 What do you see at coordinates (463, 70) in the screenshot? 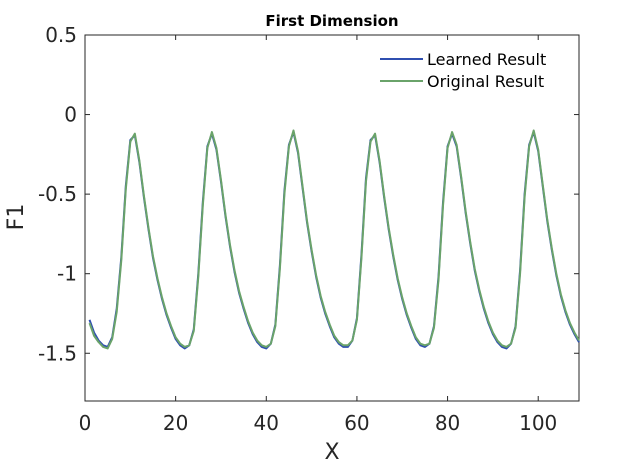
I see `legend: Learned Result Original Result` at bounding box center [463, 70].